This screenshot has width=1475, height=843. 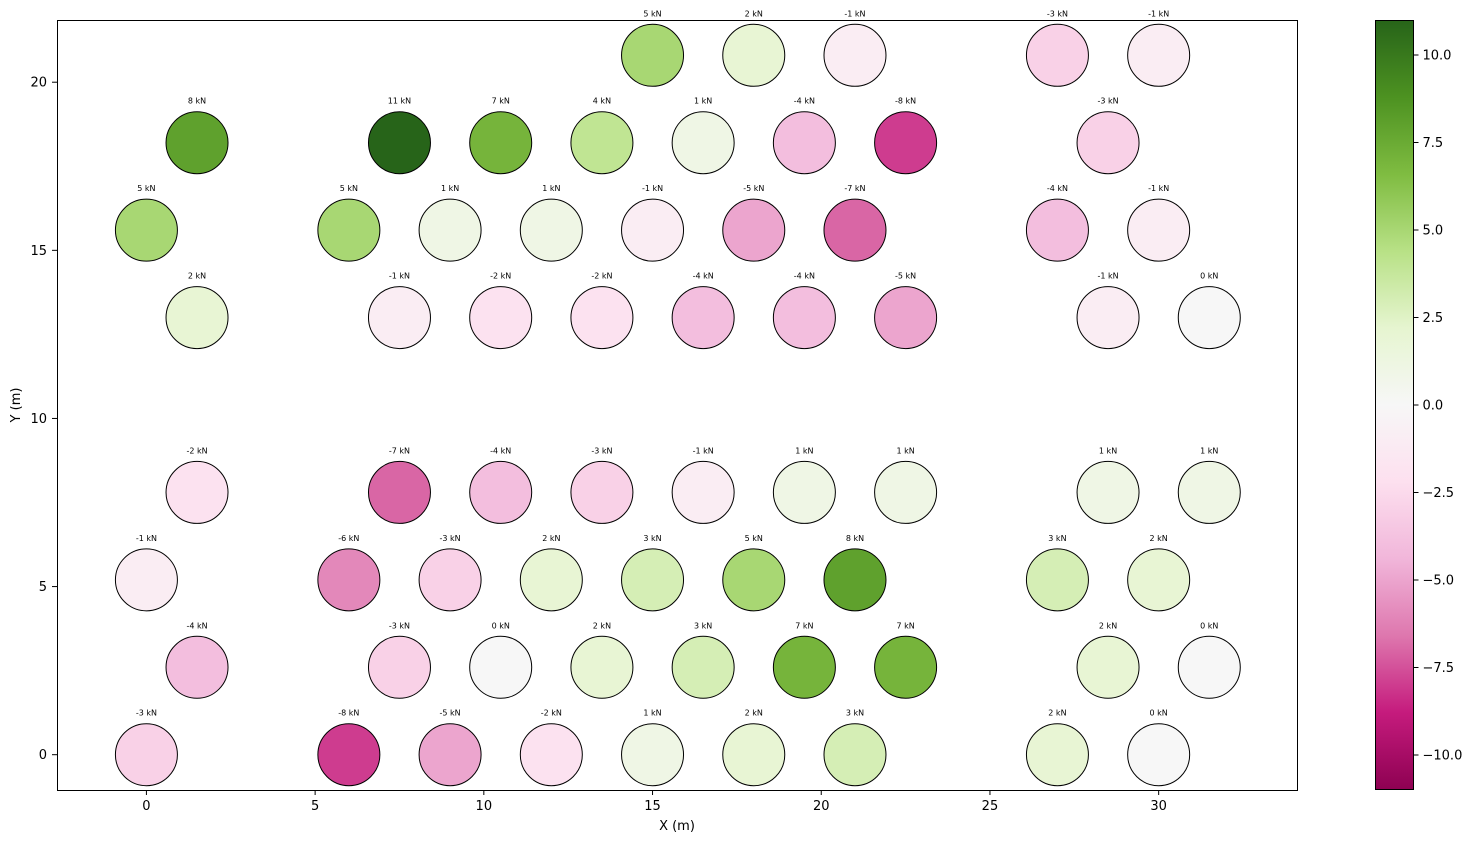 What do you see at coordinates (1433, 406) in the screenshot?
I see `colorbar-tick-label: 0.0` at bounding box center [1433, 406].